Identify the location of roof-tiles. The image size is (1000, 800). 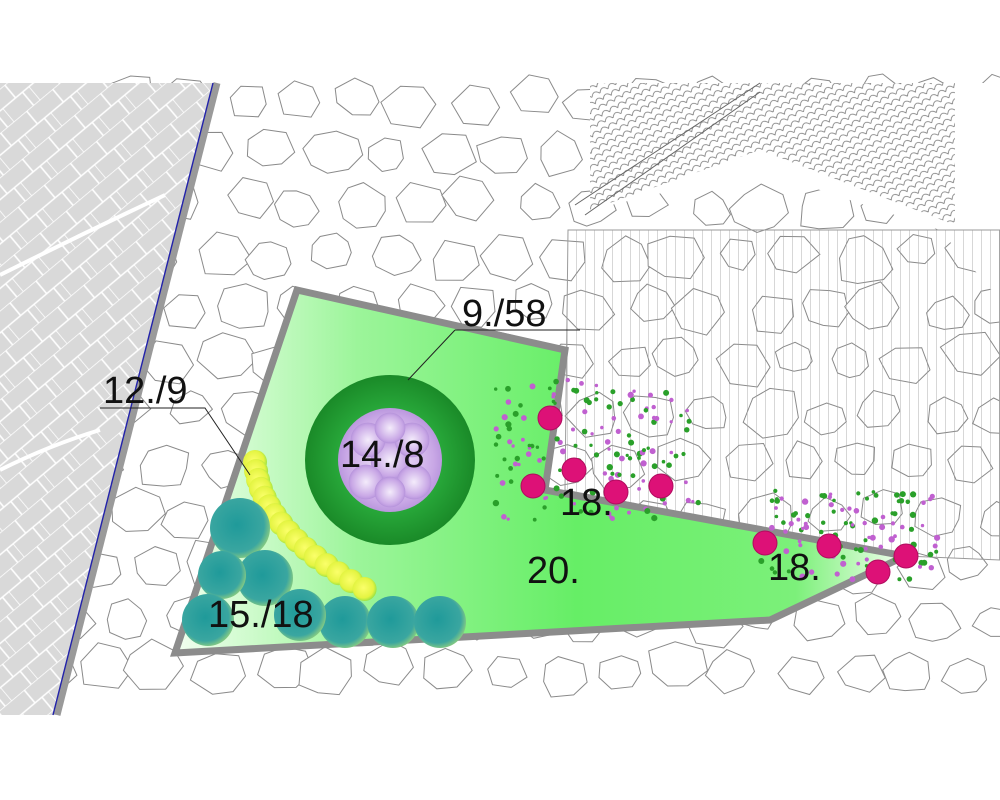
(772, 154).